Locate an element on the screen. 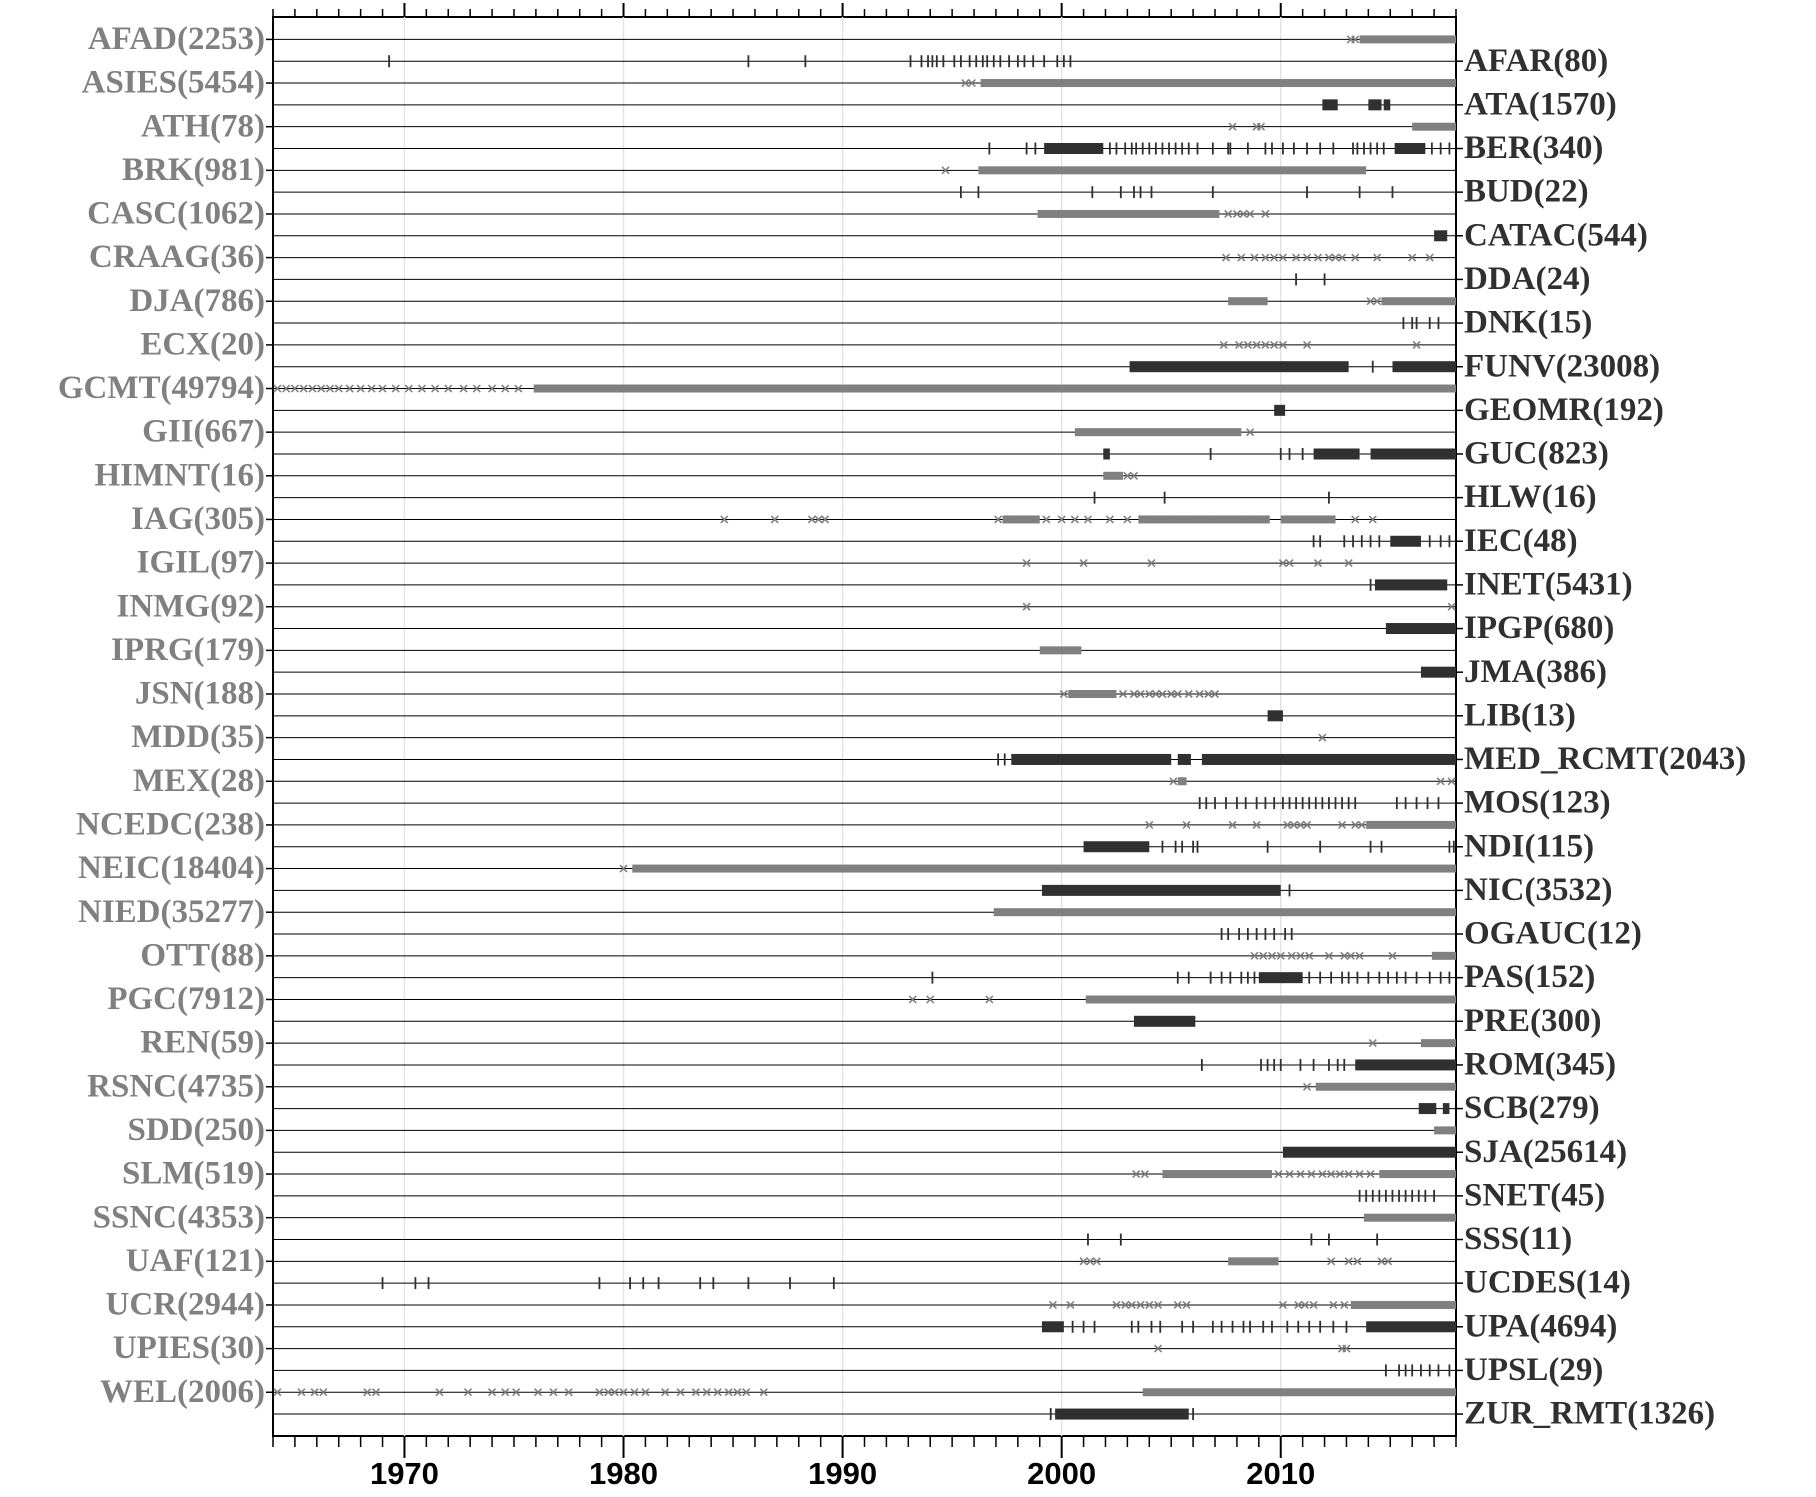 The height and width of the screenshot is (1497, 1816). agency-label: NDI(115) is located at coordinates (1529, 846).